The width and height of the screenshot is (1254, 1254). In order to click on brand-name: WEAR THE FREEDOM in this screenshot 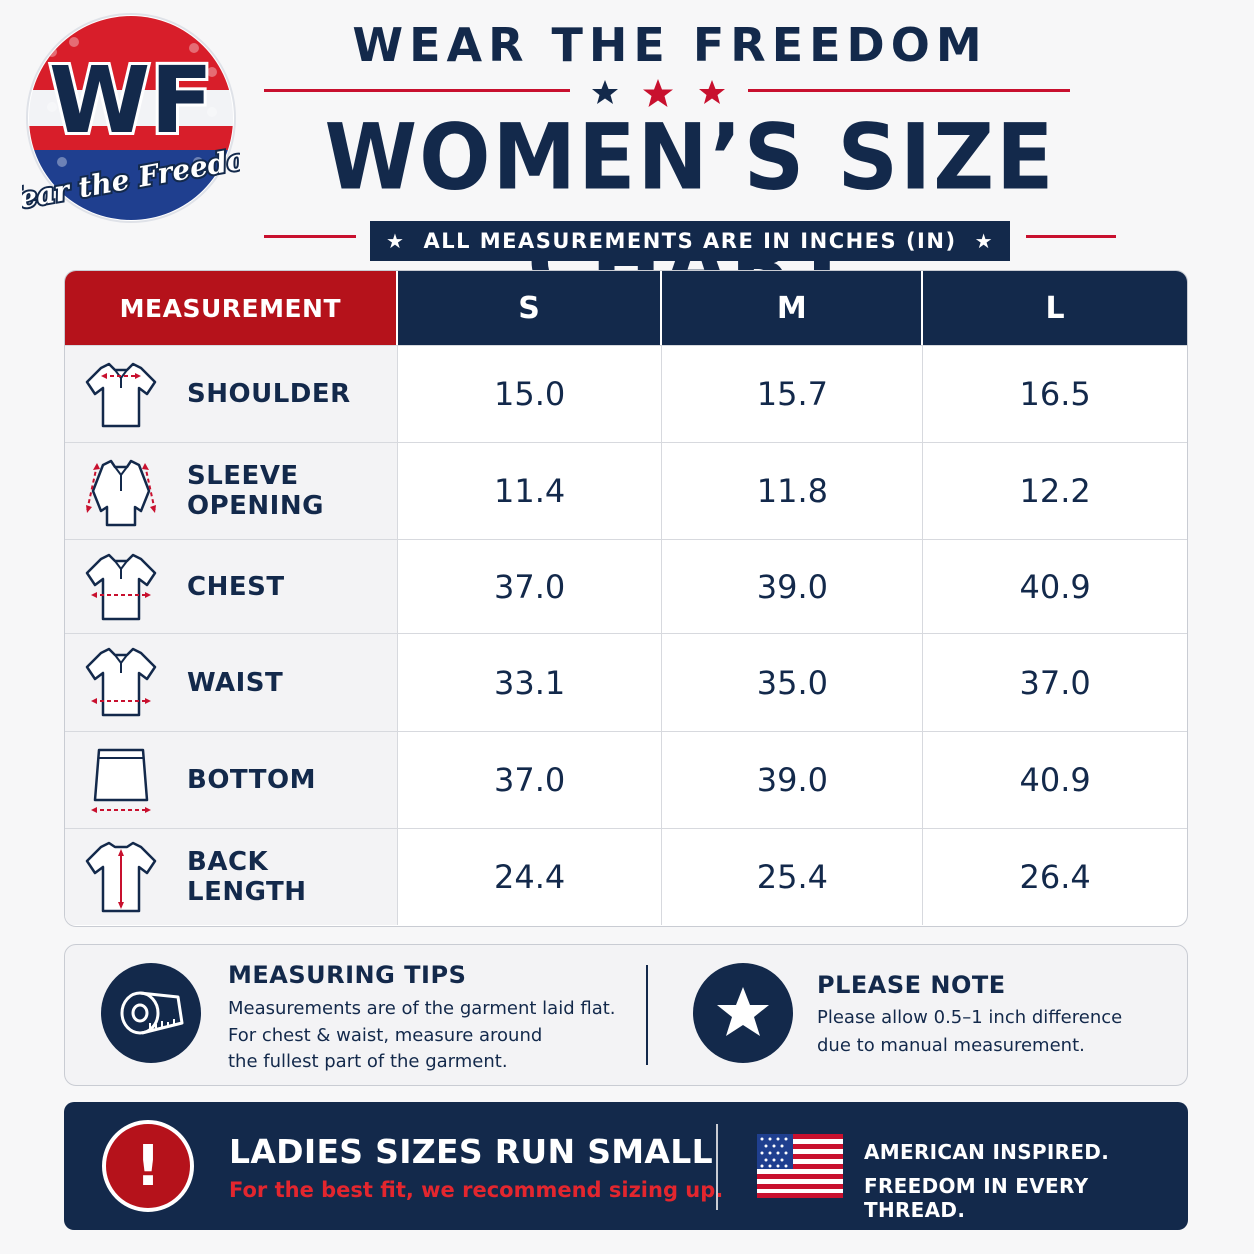, I will do `click(670, 45)`.